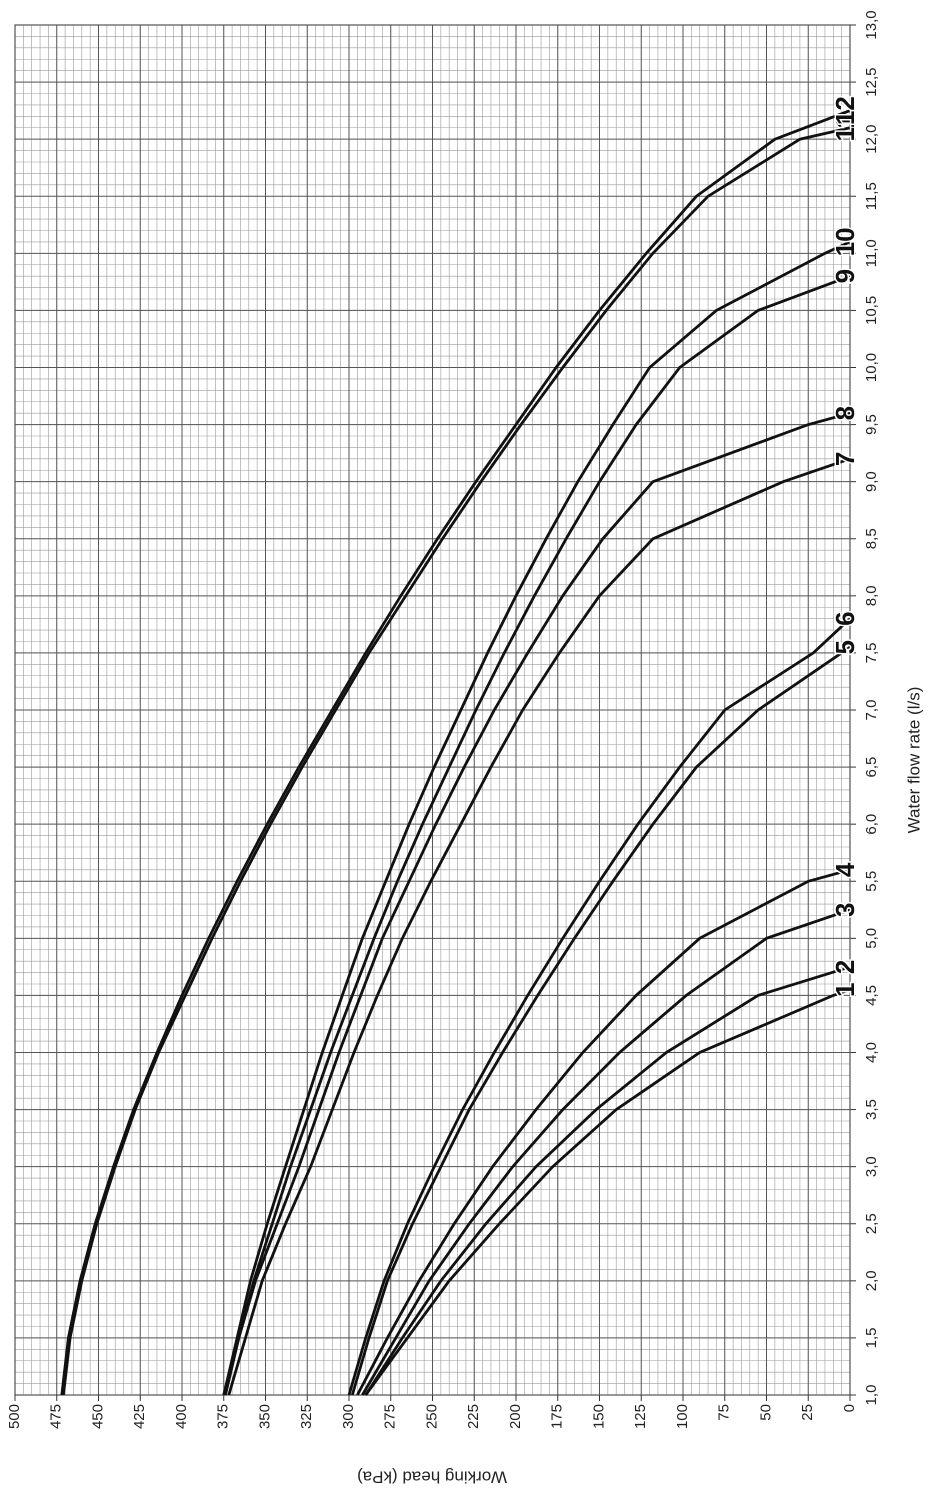 The height and width of the screenshot is (1492, 932). Describe the element at coordinates (306, 1416) in the screenshot. I see `y-tick-label: 325` at that location.